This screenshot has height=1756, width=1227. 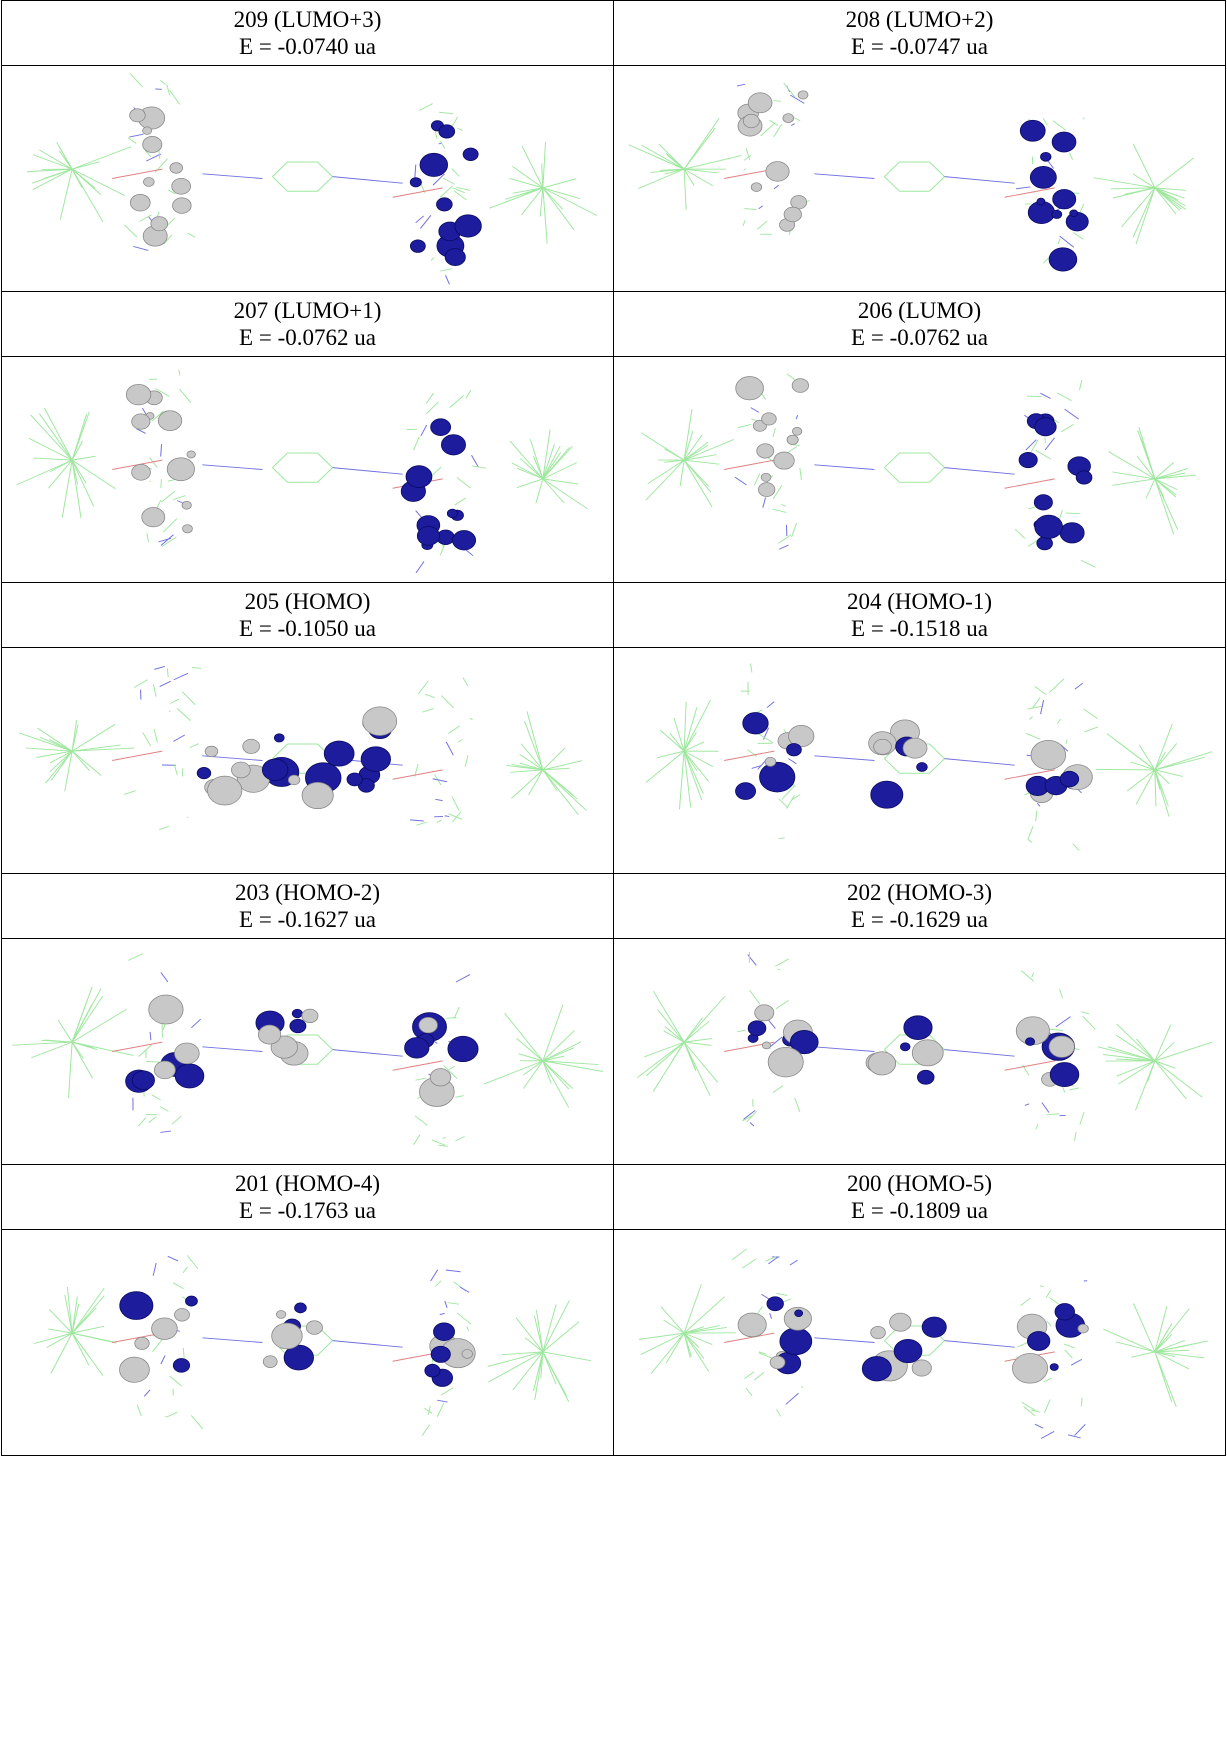 What do you see at coordinates (919, 33) in the screenshot?
I see `orbital-caption: 208 (LUMO+2) E = -0.0747 ua` at bounding box center [919, 33].